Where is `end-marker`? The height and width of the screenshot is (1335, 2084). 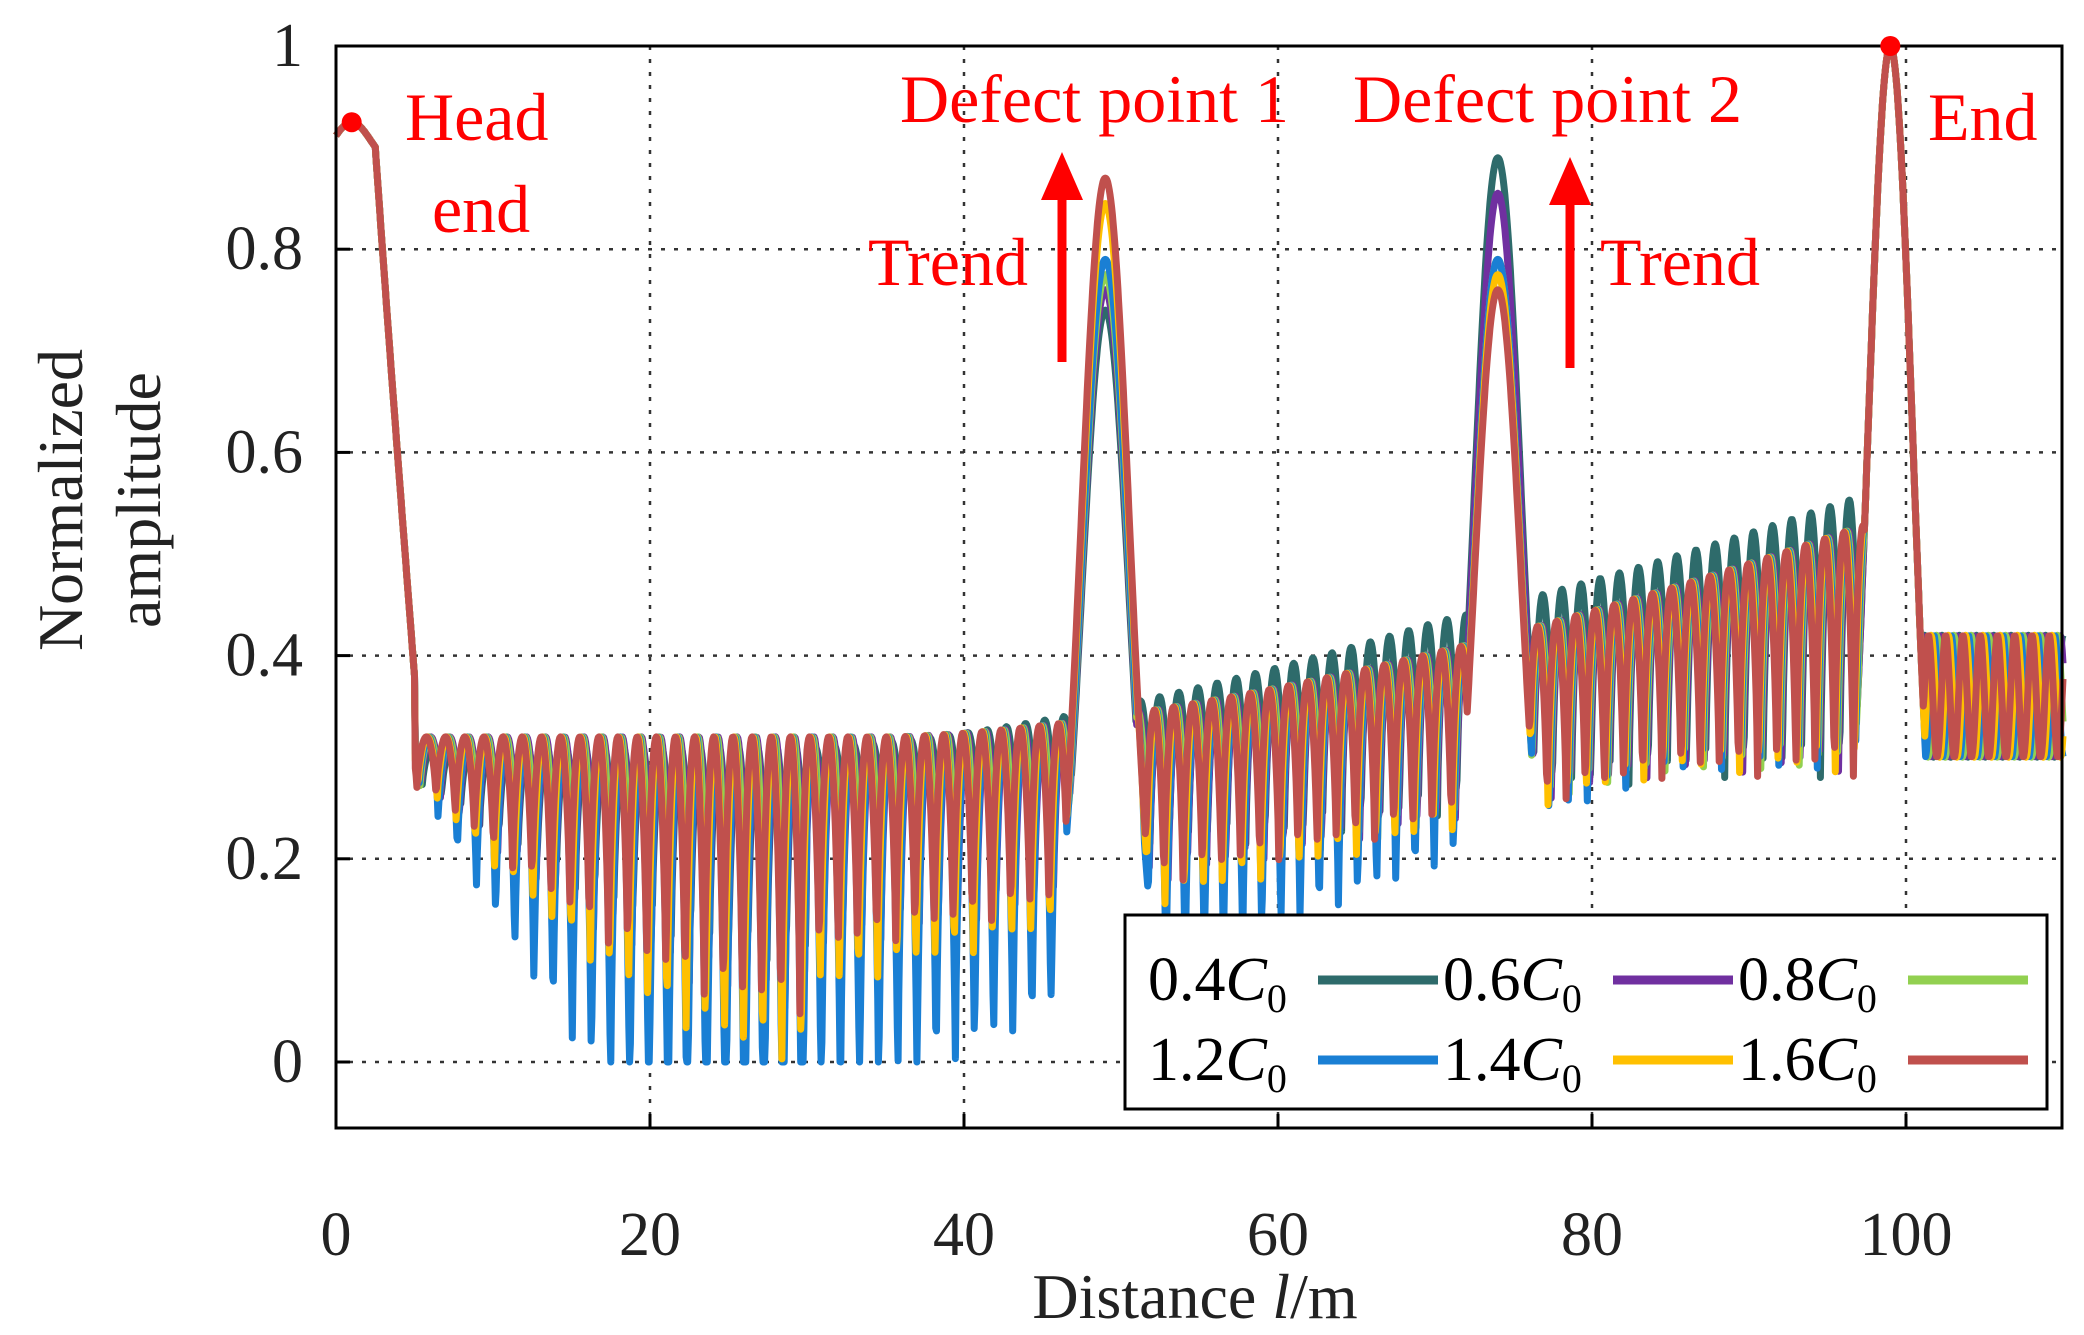
end-marker is located at coordinates (1890, 46).